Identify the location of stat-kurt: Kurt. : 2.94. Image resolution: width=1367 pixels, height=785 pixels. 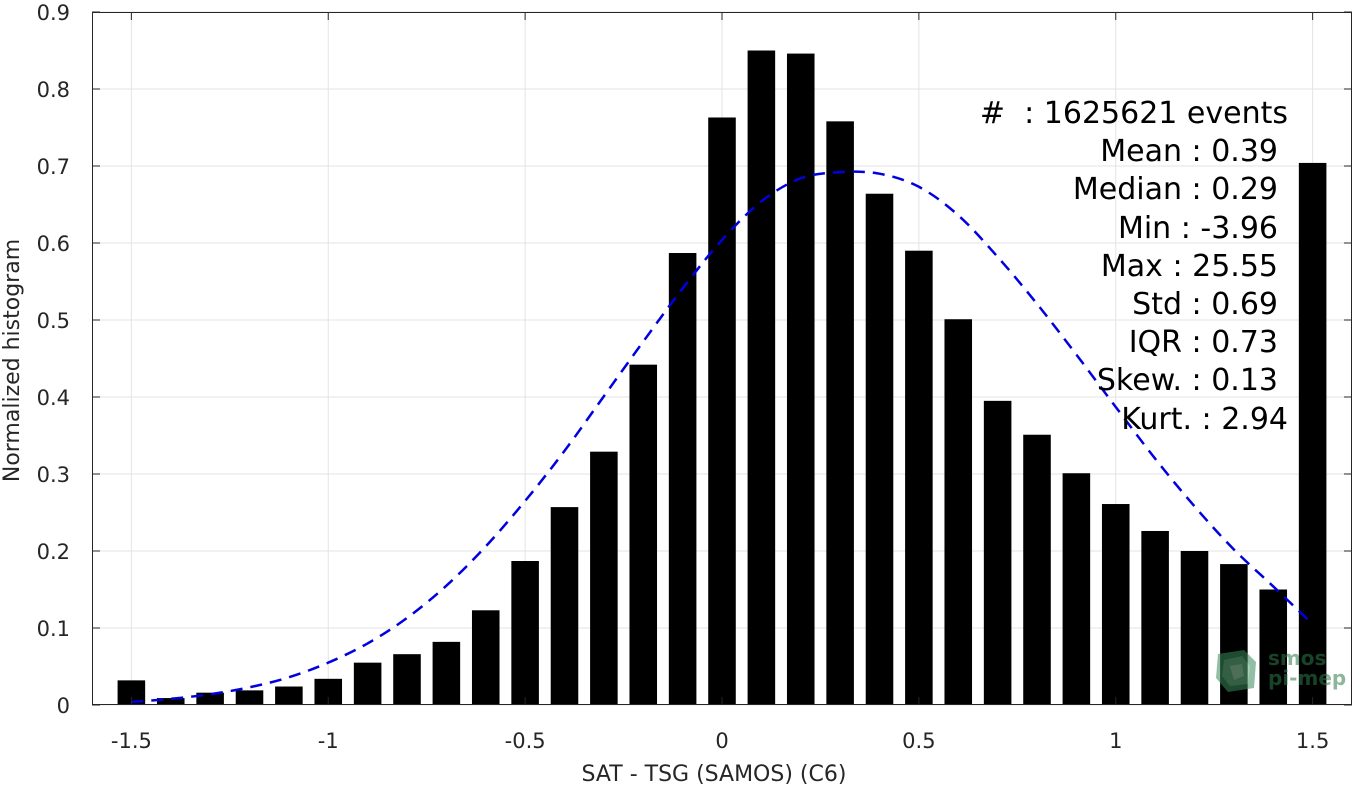
(1204, 419).